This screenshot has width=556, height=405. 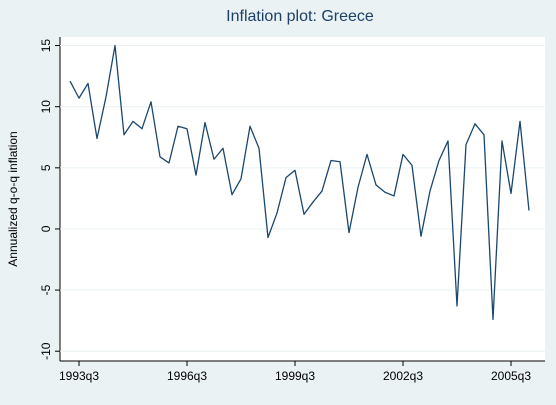 I want to click on x-tick-label: 1996q3, so click(x=187, y=376).